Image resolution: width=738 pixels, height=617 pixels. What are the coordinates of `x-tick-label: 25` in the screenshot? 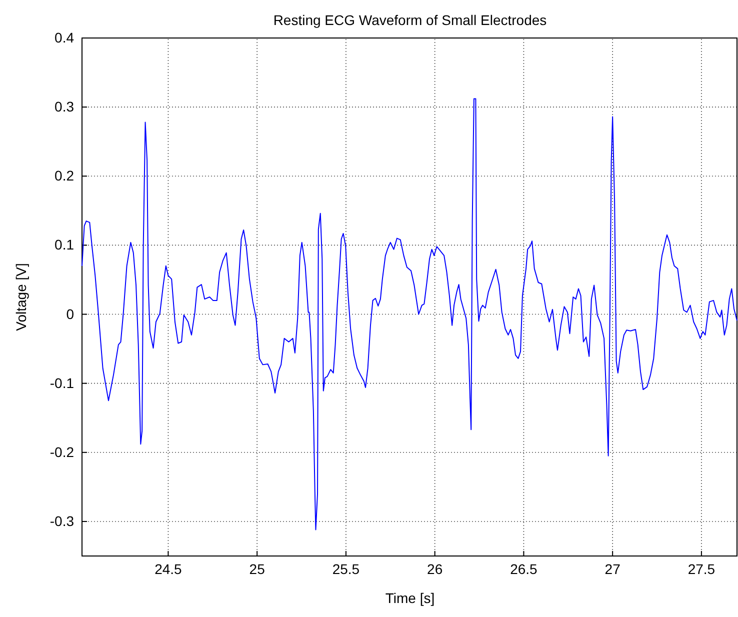 It's located at (257, 568).